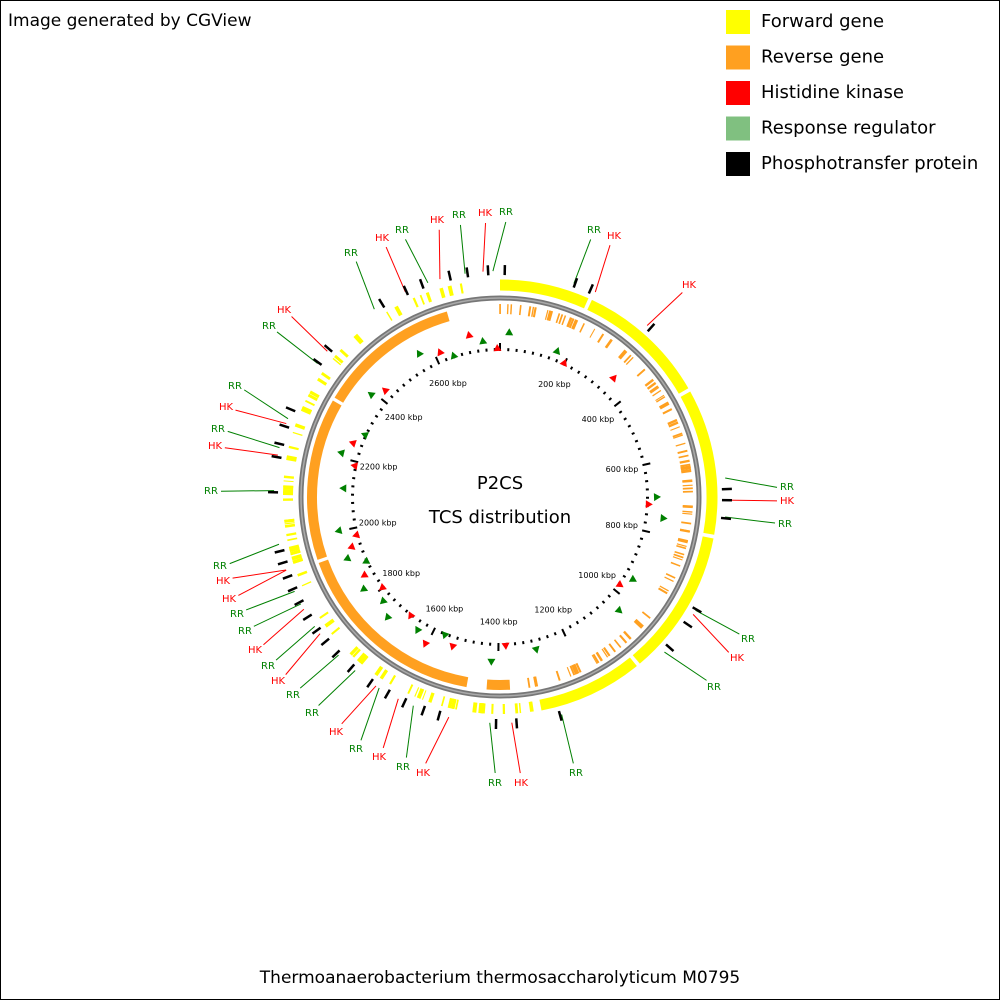 This screenshot has width=1000, height=1000. I want to click on legend-swatch, so click(738, 57).